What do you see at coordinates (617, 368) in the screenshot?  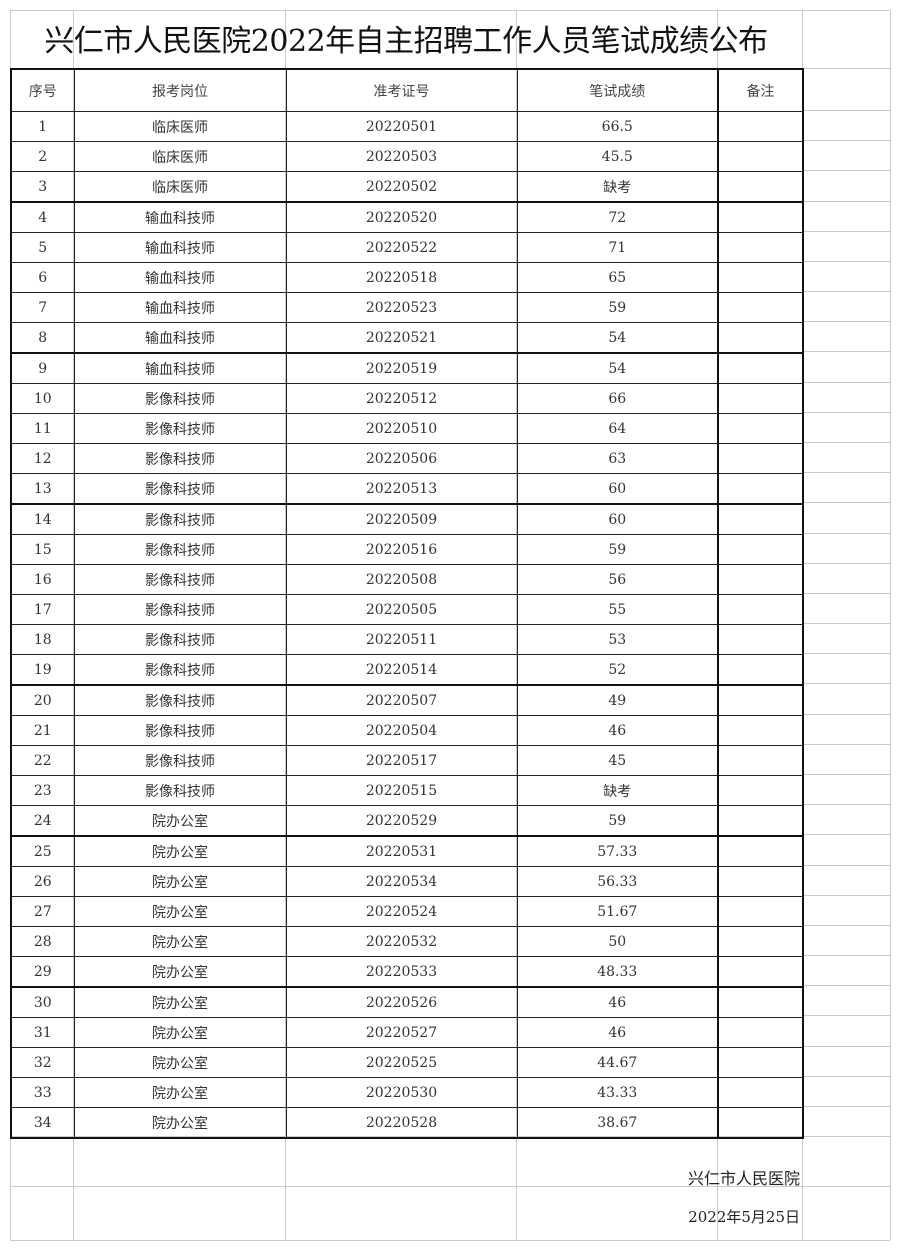 I see `cell-score: 54` at bounding box center [617, 368].